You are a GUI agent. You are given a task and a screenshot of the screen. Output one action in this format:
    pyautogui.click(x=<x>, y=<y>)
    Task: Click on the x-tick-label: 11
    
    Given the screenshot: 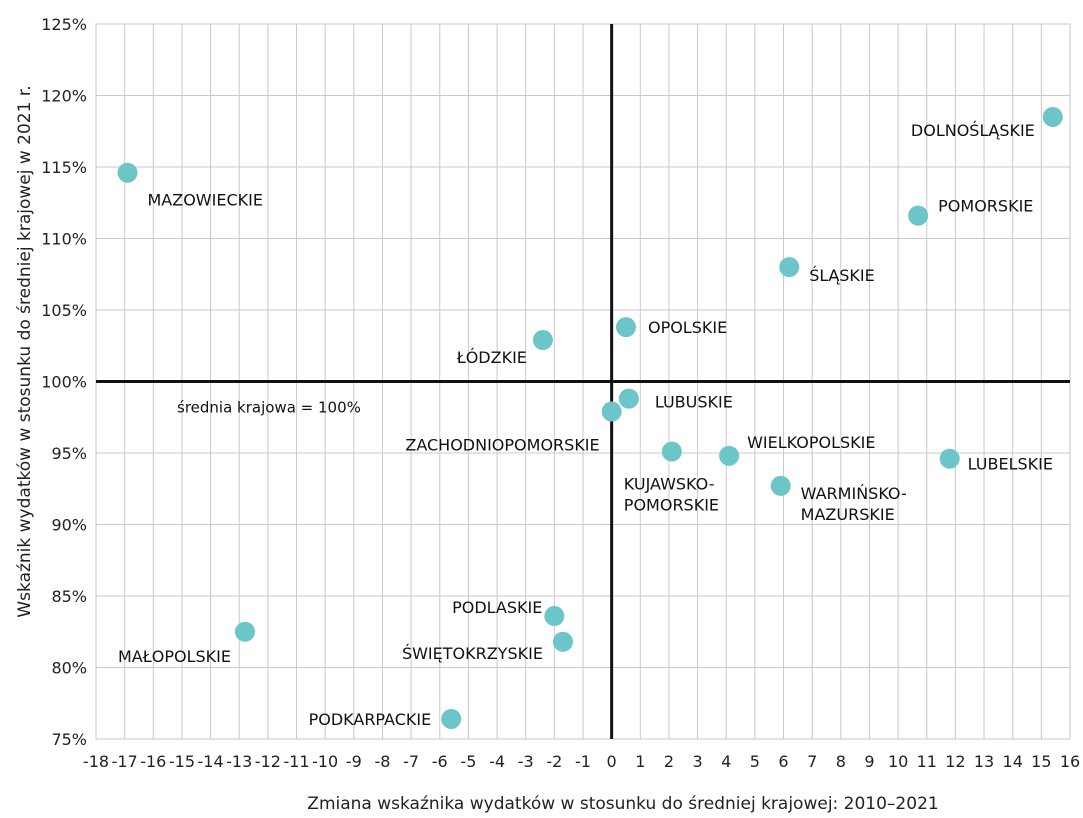 What is the action you would take?
    pyautogui.click(x=927, y=761)
    